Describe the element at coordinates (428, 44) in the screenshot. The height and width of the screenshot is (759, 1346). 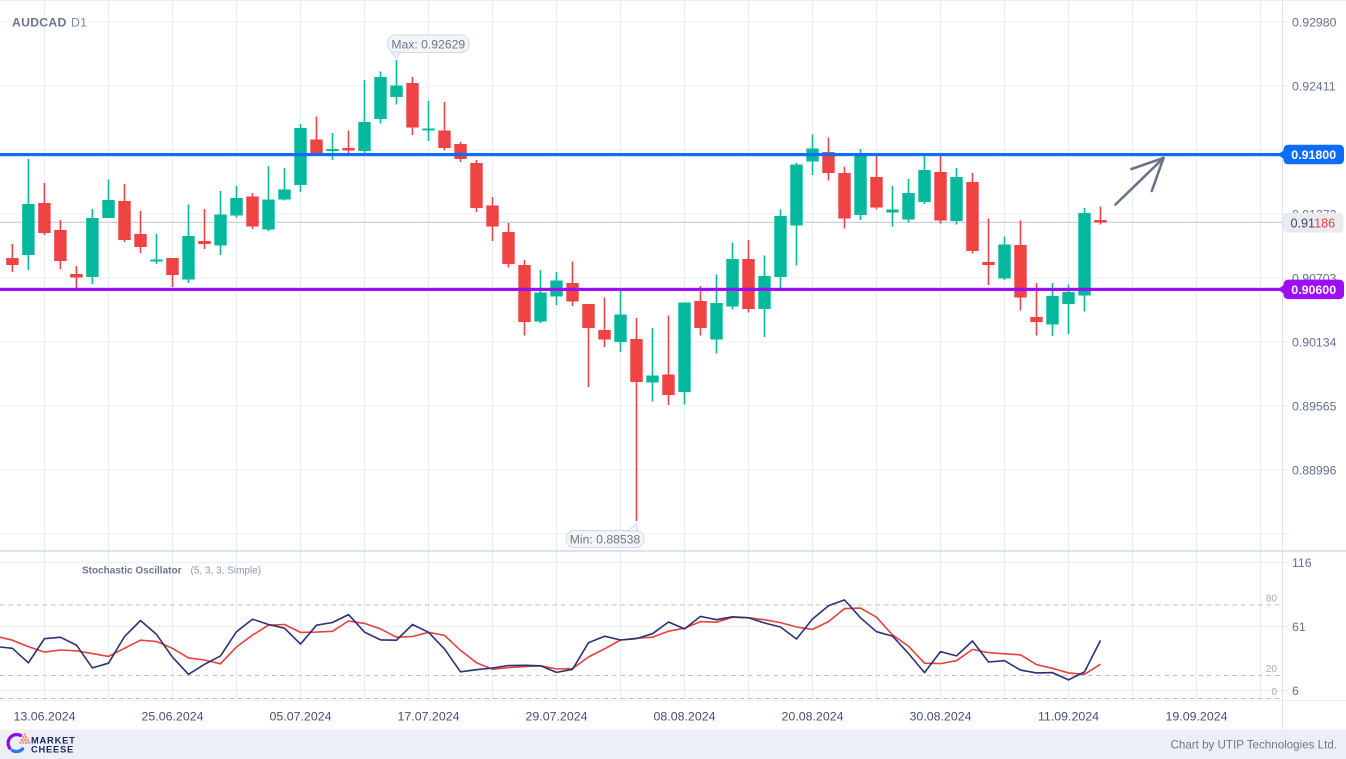
I see `svg-text: Max: 0.92629` at that location.